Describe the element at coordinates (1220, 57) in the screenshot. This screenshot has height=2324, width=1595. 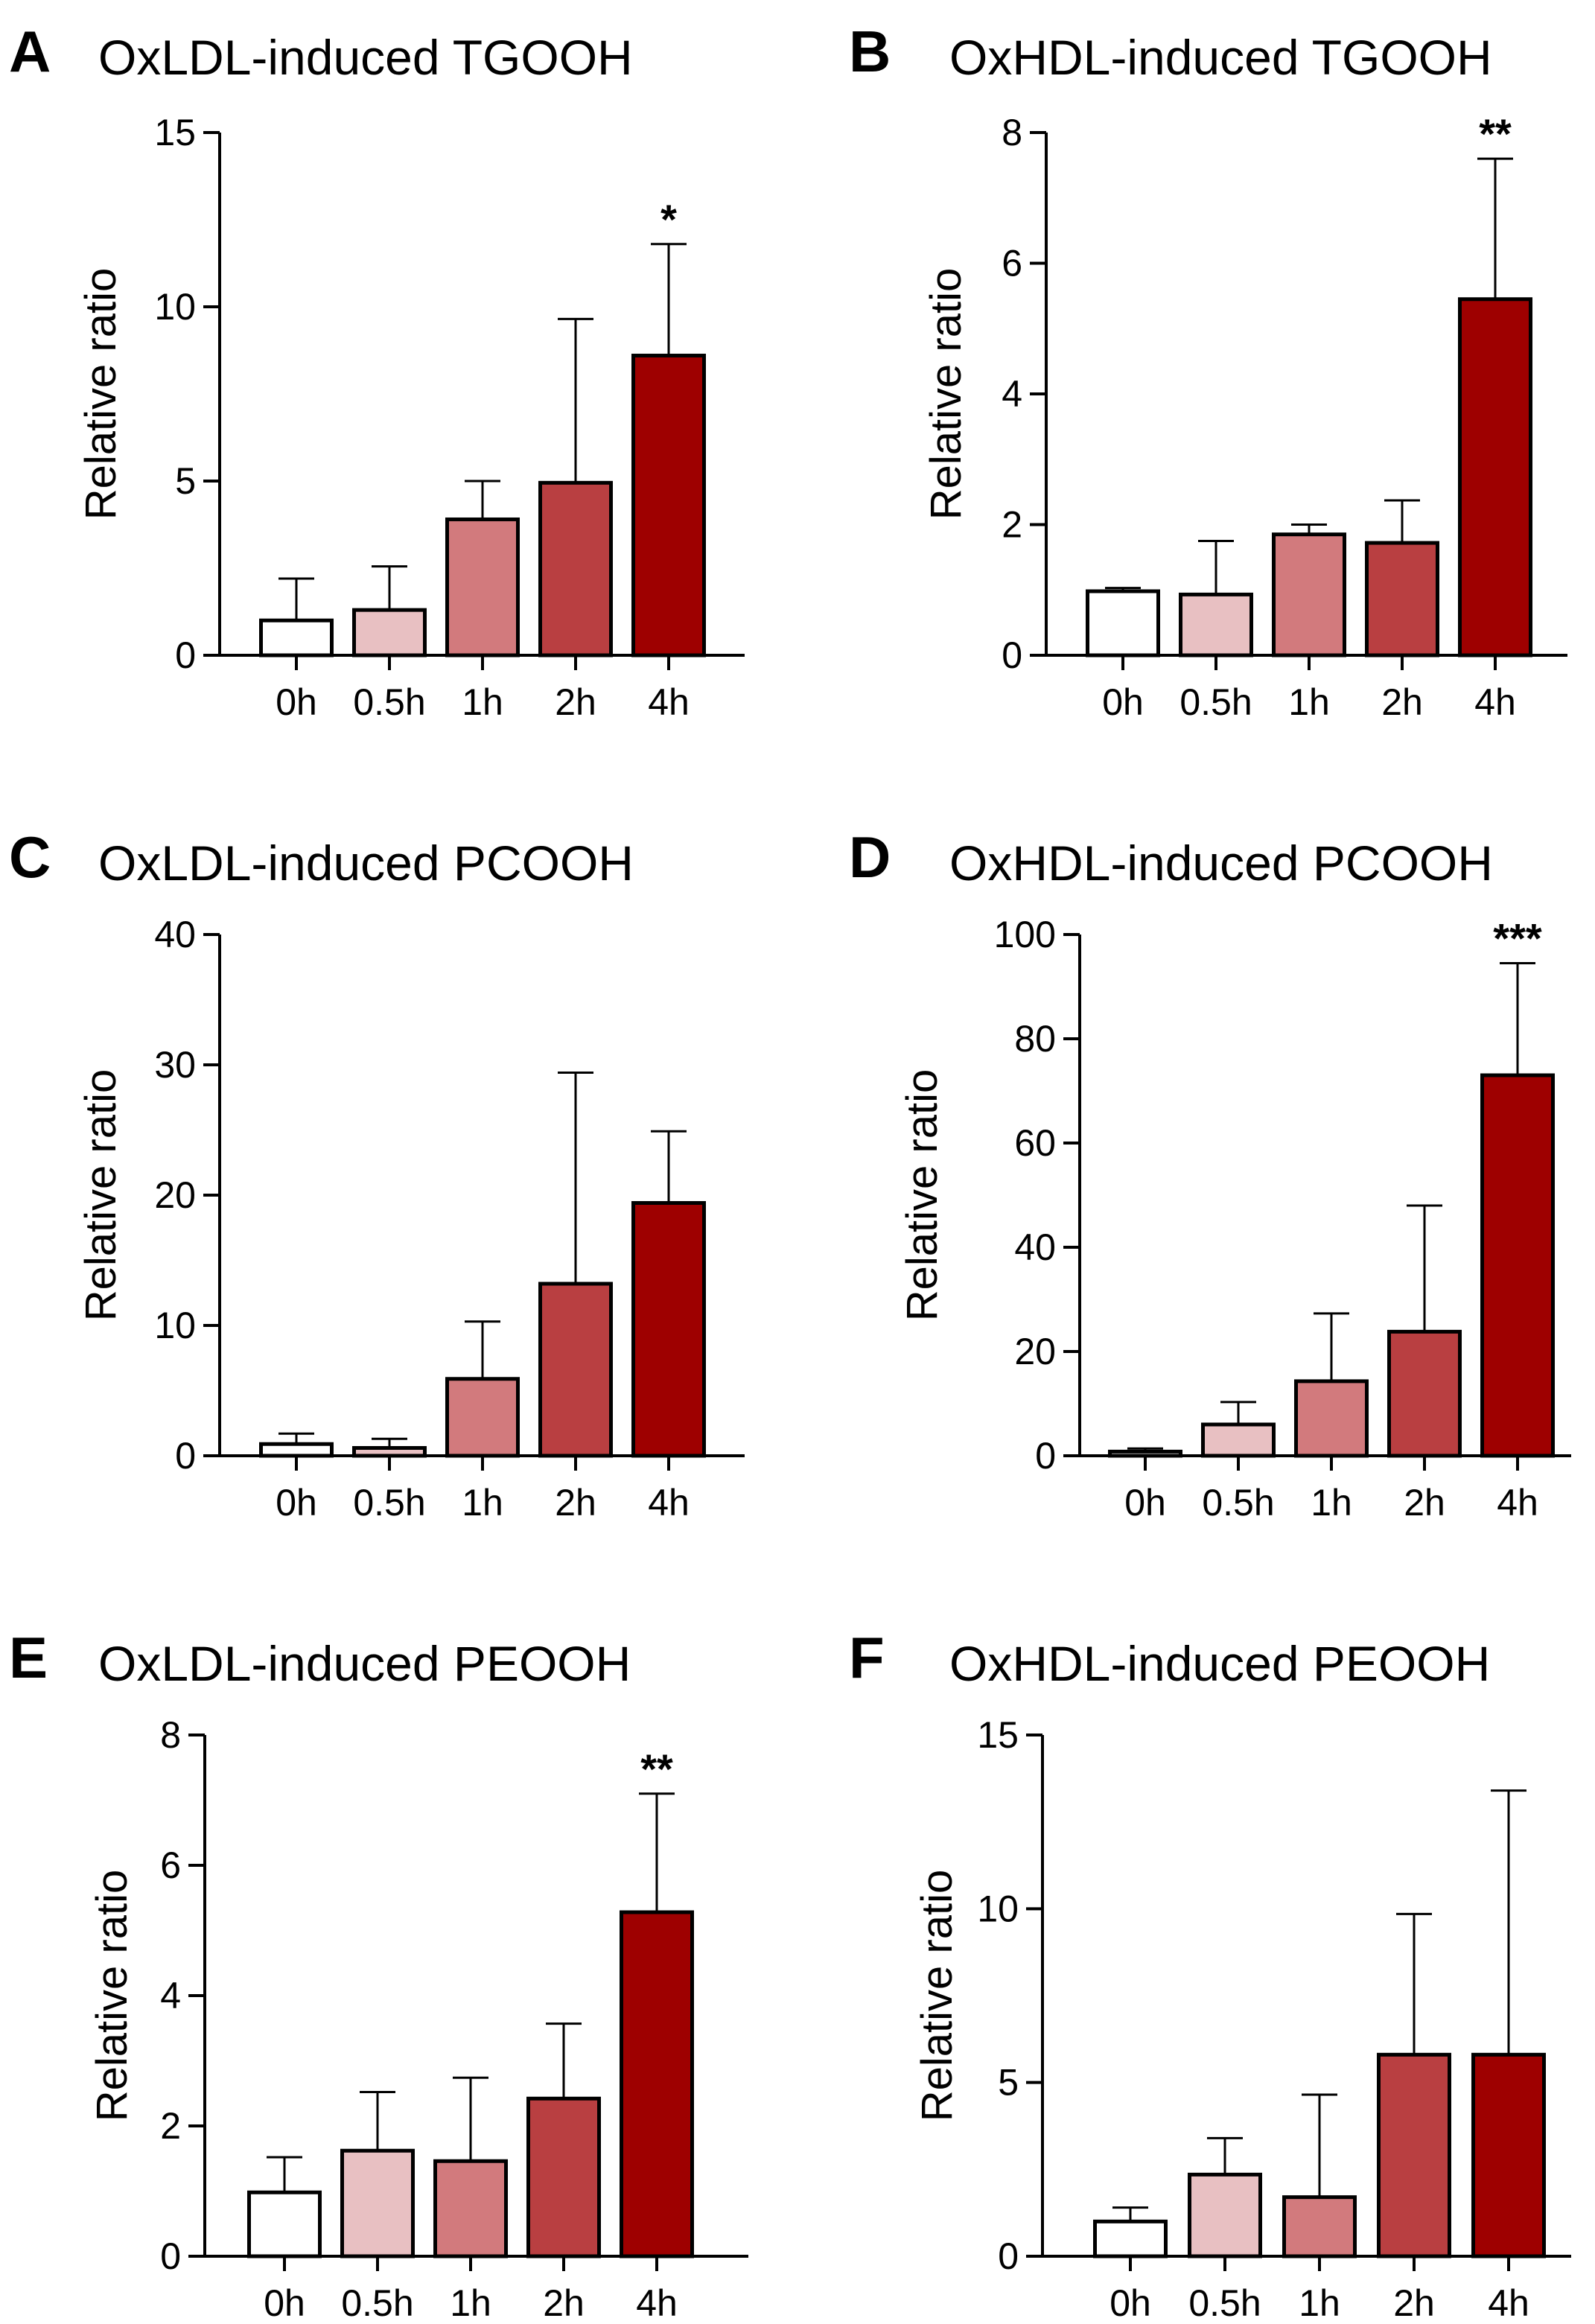
I see `panel-title: OxHDL-induced TGOOH` at that location.